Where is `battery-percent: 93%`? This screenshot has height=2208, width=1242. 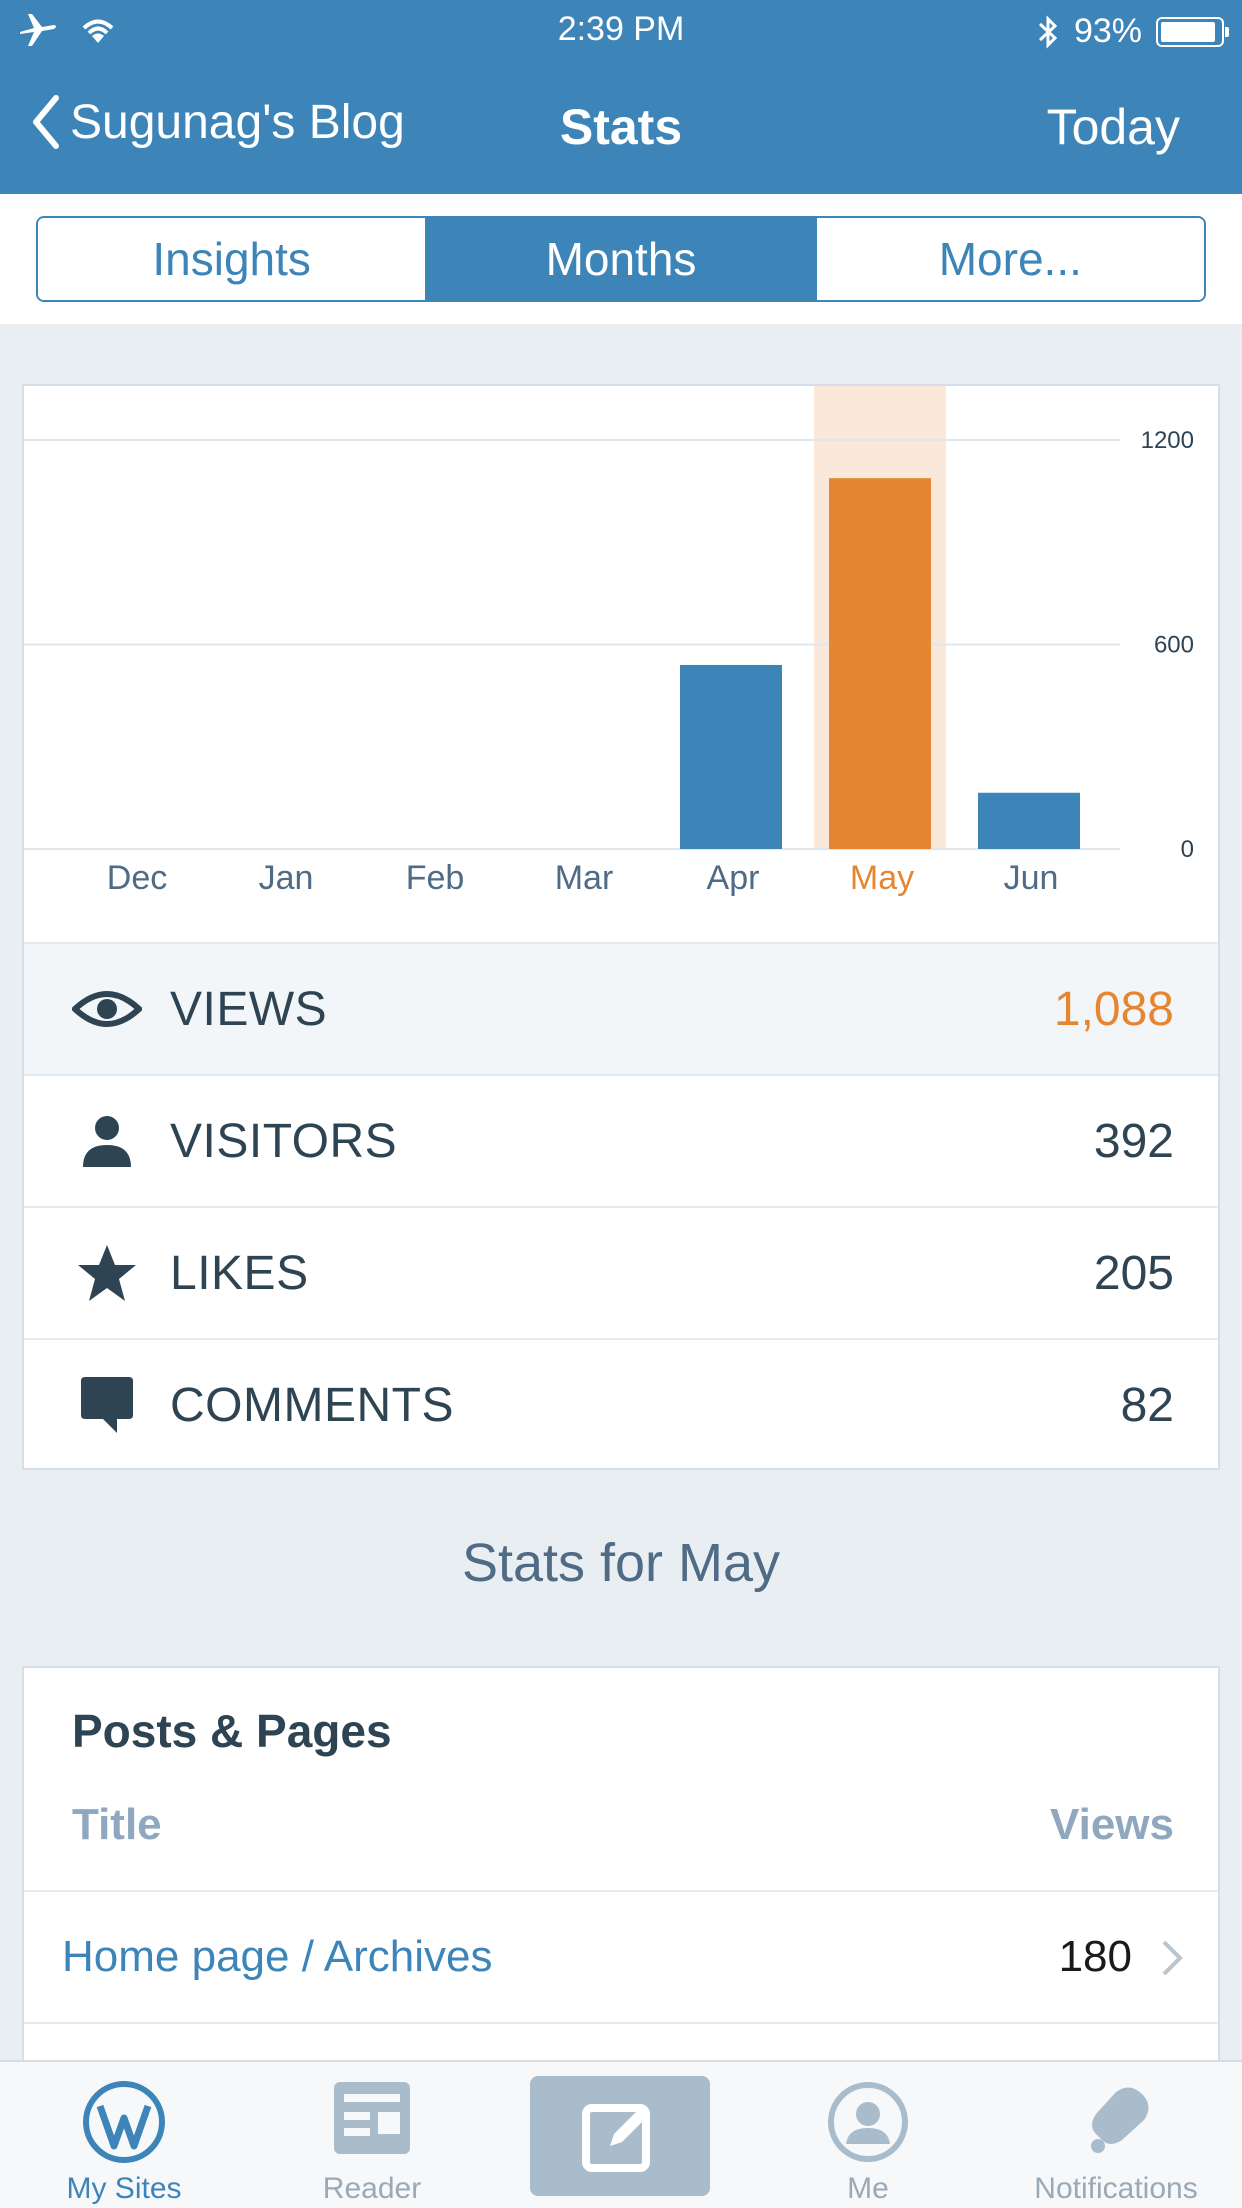 battery-percent: 93% is located at coordinates (1107, 31).